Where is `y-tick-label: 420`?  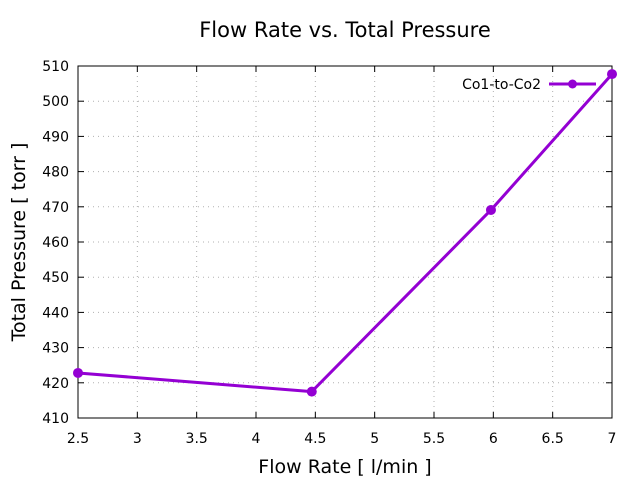
y-tick-label: 420 is located at coordinates (55, 384).